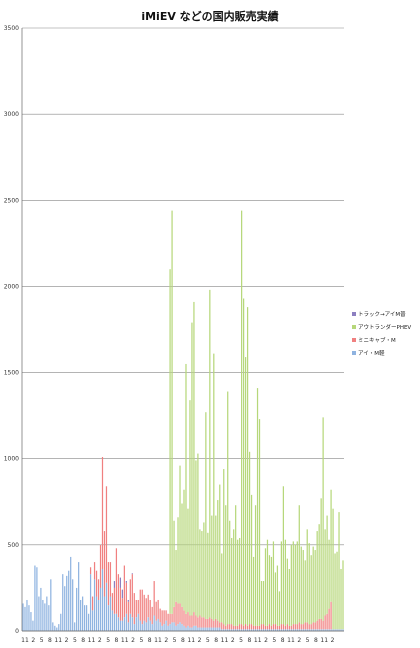 The image size is (420, 648). I want to click on y-tick-label: 2500, so click(11, 200).